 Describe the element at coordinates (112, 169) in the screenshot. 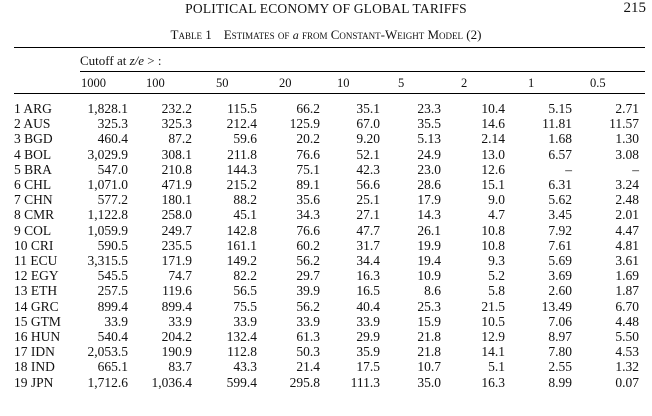

I see `table-cell: 547.0` at that location.